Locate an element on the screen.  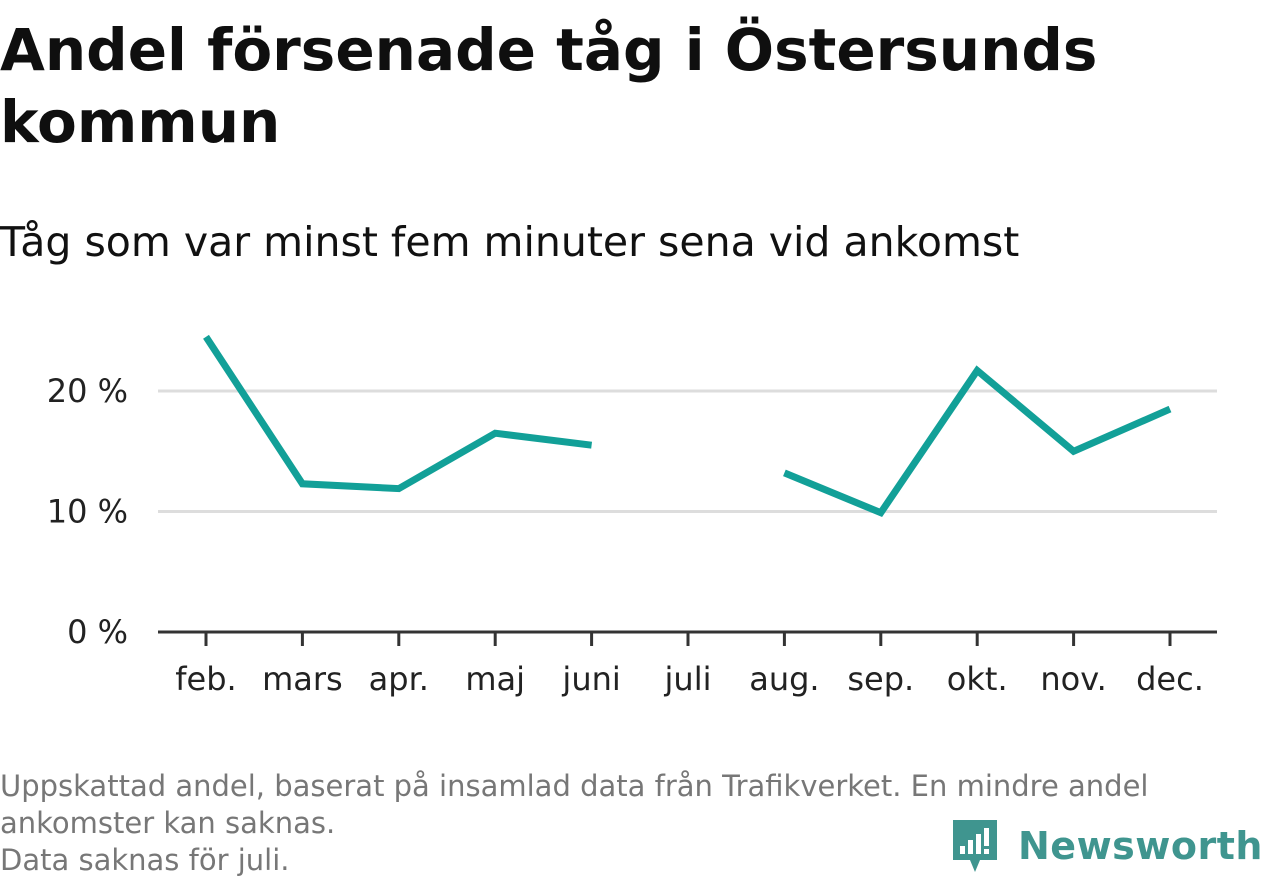
x-tick-label: okt. is located at coordinates (977, 679).